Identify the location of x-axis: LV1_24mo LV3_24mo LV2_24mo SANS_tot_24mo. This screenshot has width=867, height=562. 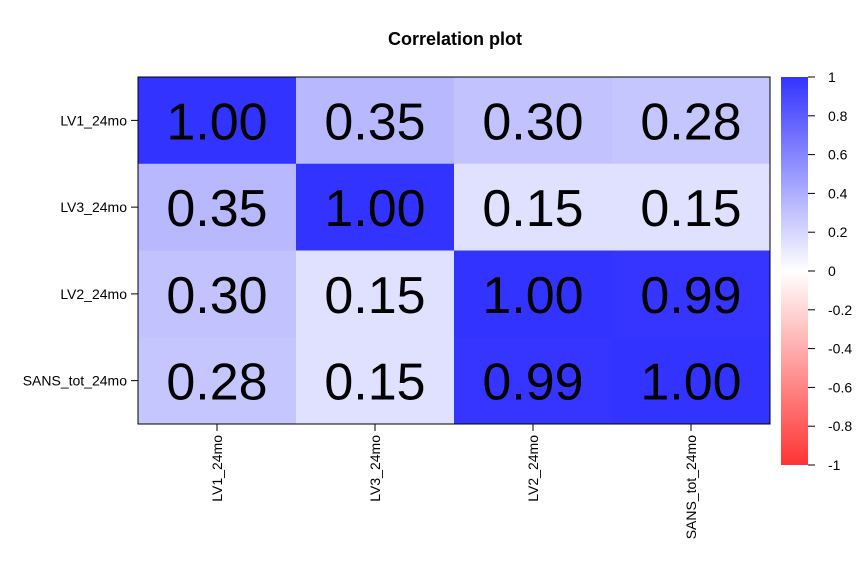
(454, 481).